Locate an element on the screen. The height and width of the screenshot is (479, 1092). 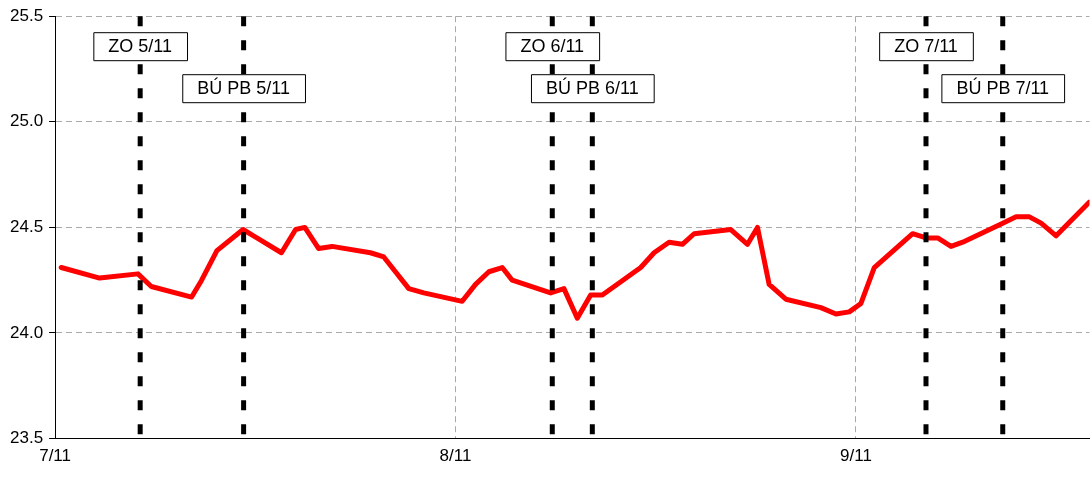
y-tick-label: 23.5 is located at coordinates (26, 438).